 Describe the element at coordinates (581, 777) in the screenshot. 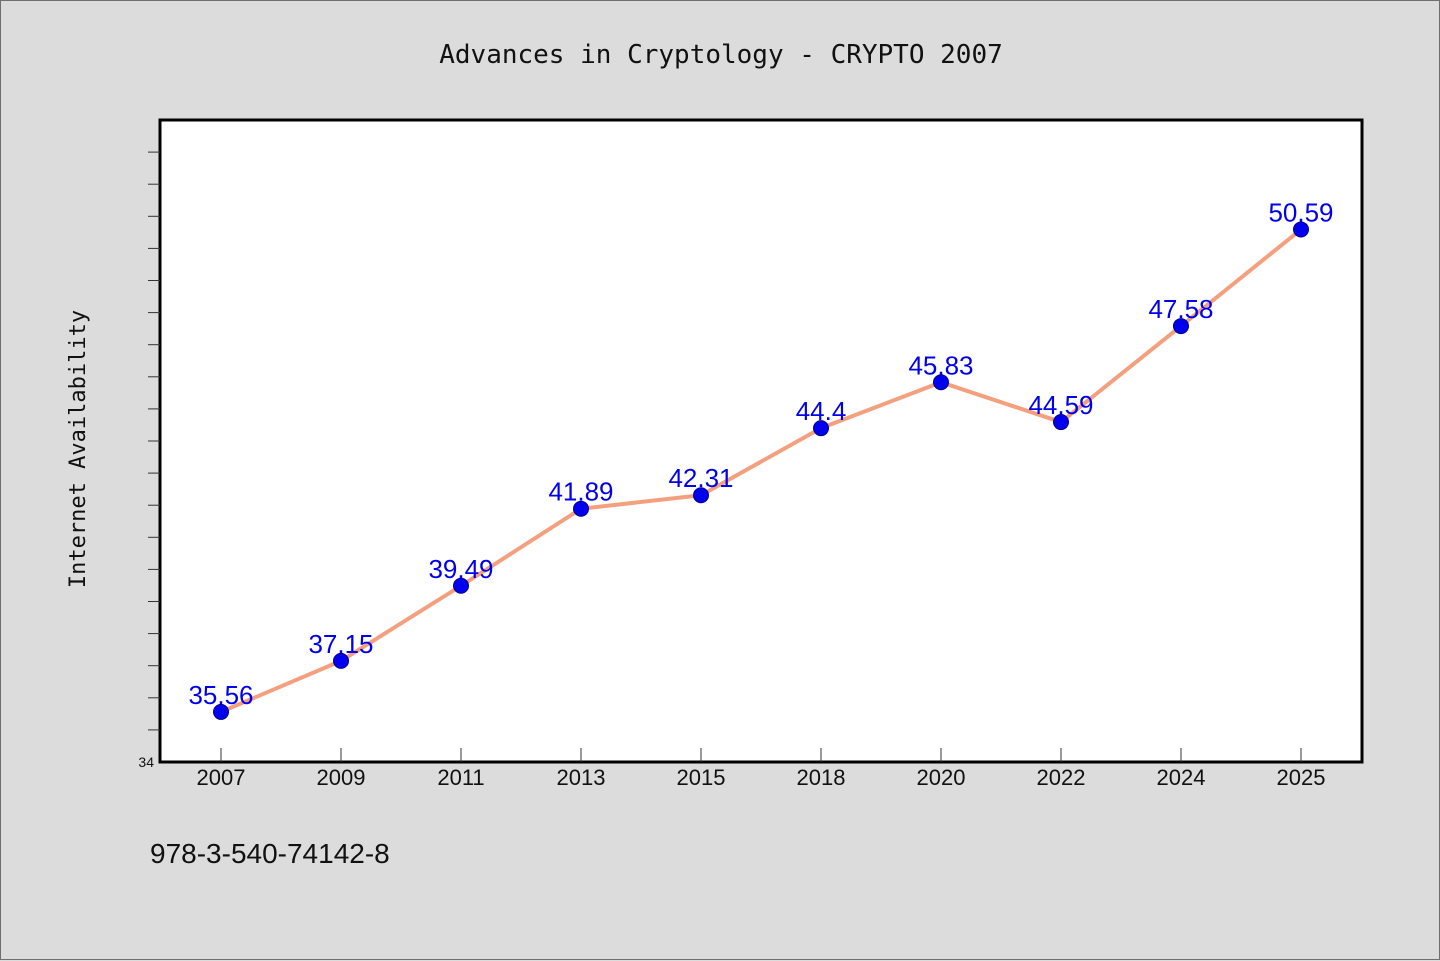

I see `x-tick-label: 2013` at that location.